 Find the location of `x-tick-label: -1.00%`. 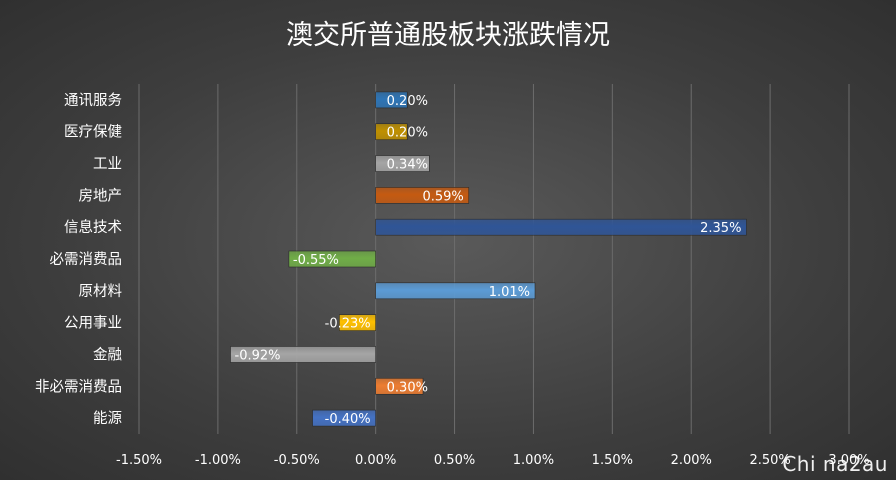

x-tick-label: -1.00% is located at coordinates (218, 460).